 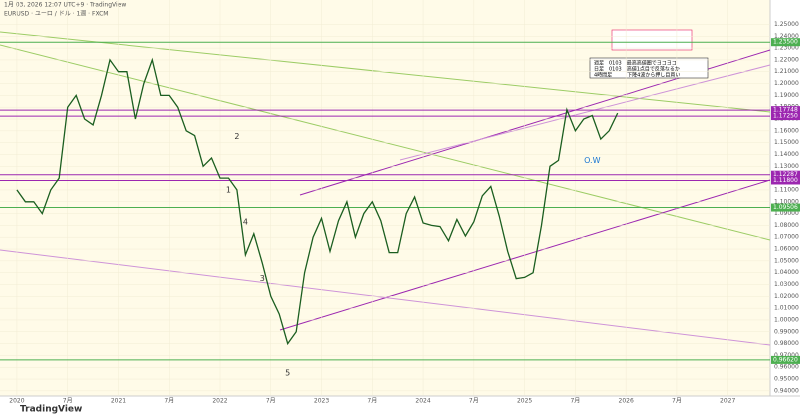 I want to click on y-tick-label: 1.09000, so click(x=786, y=213).